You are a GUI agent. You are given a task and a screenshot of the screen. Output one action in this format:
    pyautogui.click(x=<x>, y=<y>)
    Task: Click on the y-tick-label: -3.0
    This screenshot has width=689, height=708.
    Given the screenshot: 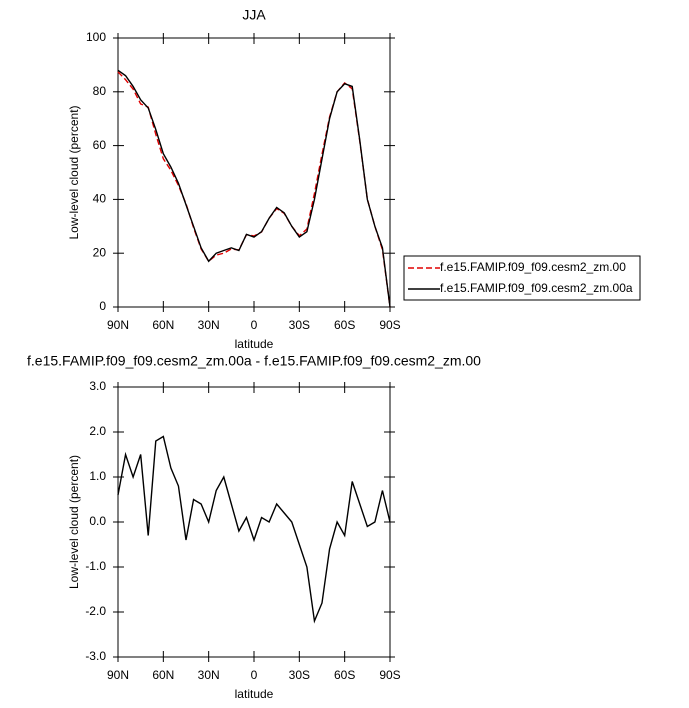 What is the action you would take?
    pyautogui.click(x=95, y=656)
    